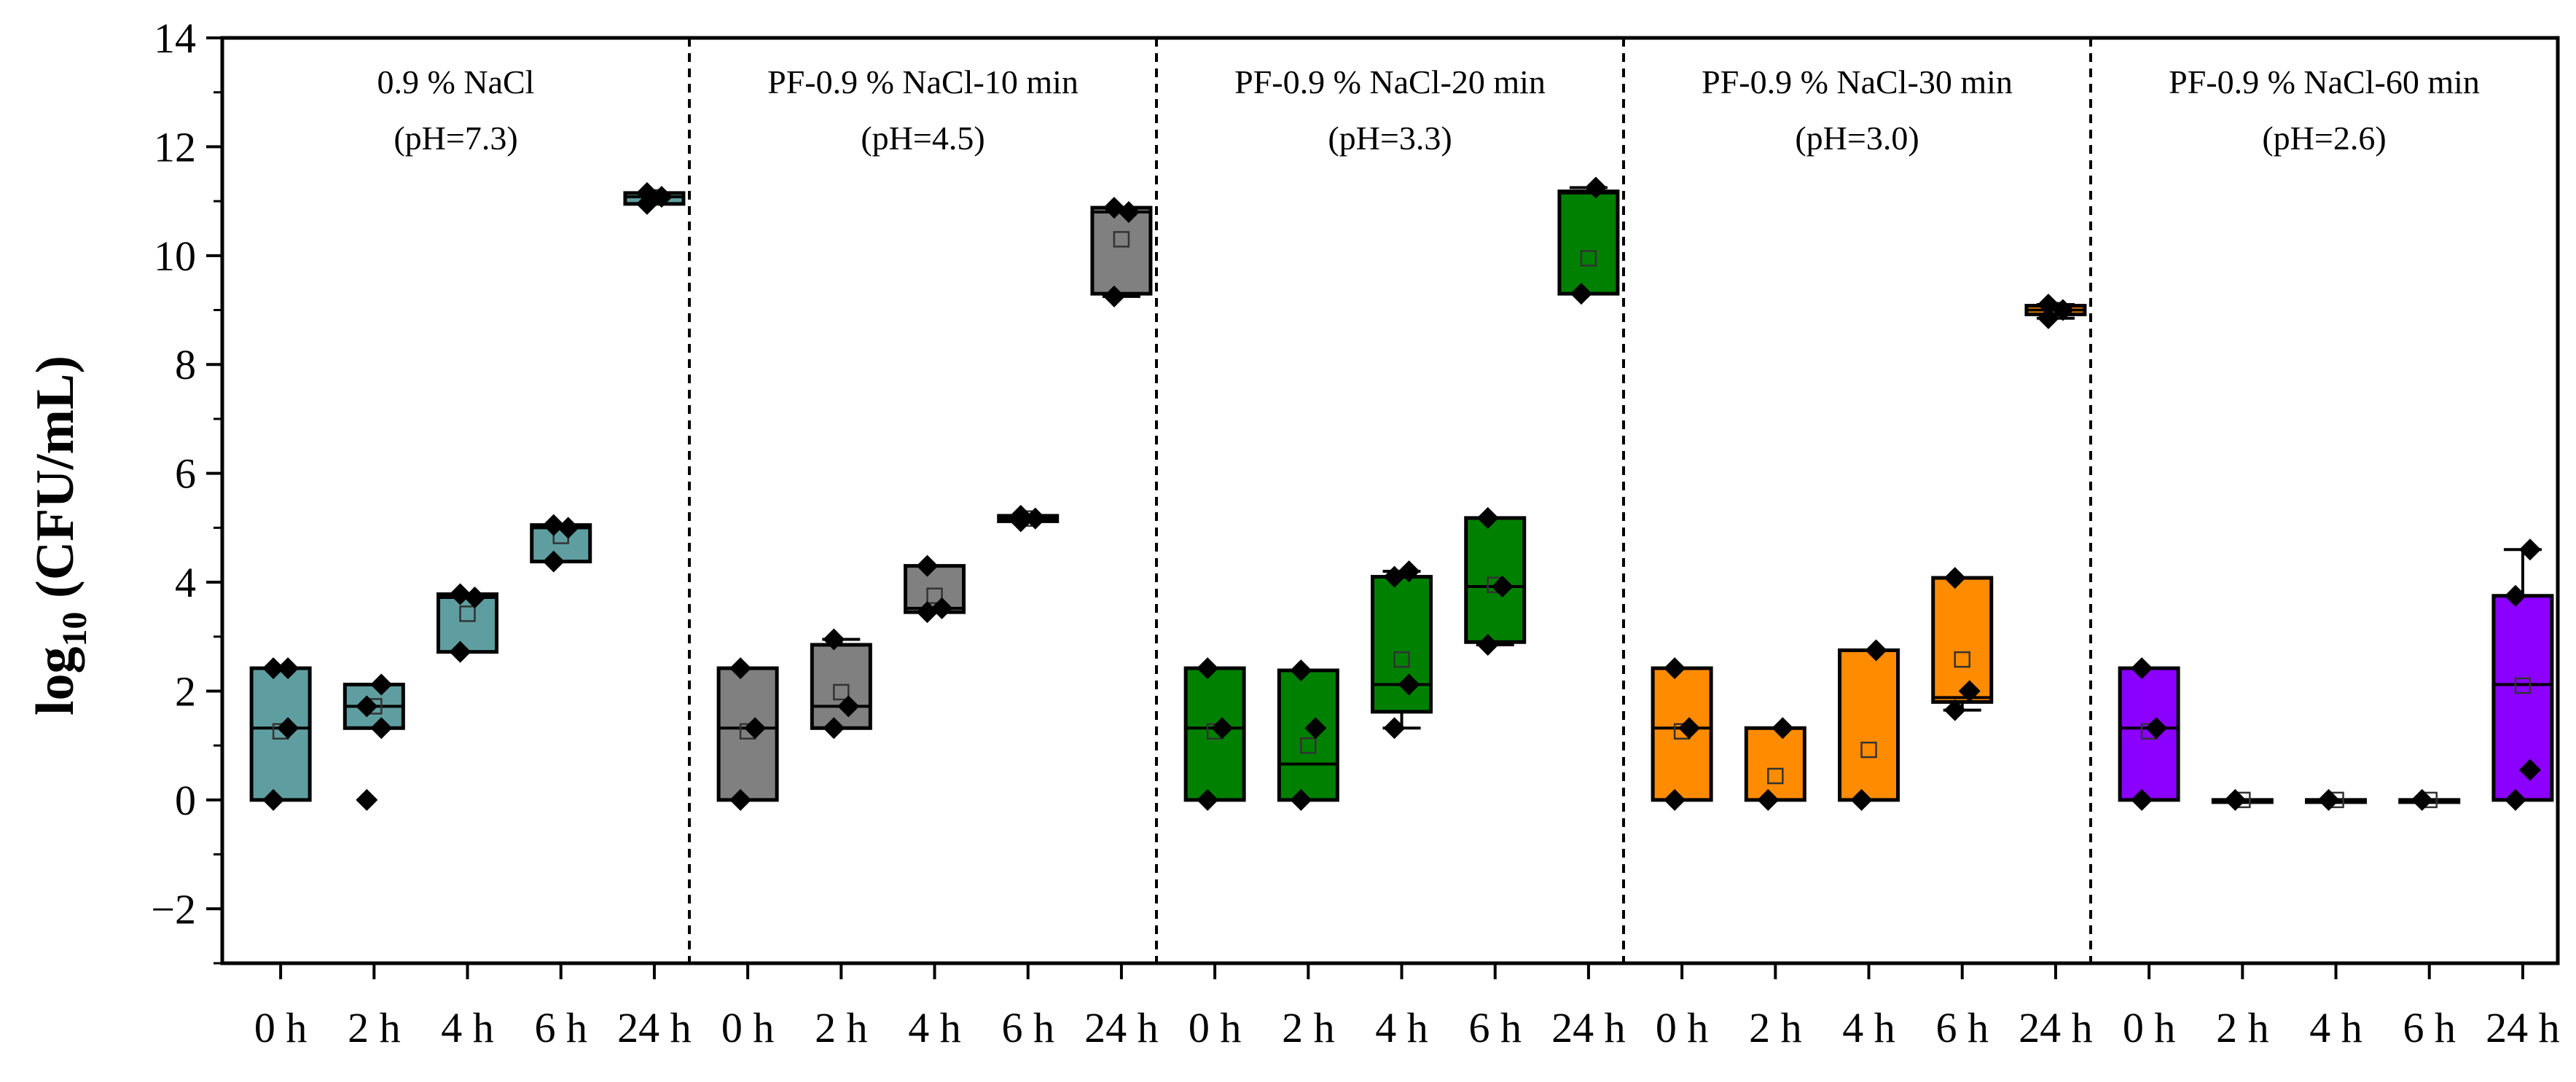 The width and height of the screenshot is (2576, 1082). Describe the element at coordinates (185, 582) in the screenshot. I see `y-tick-label: 4` at that location.